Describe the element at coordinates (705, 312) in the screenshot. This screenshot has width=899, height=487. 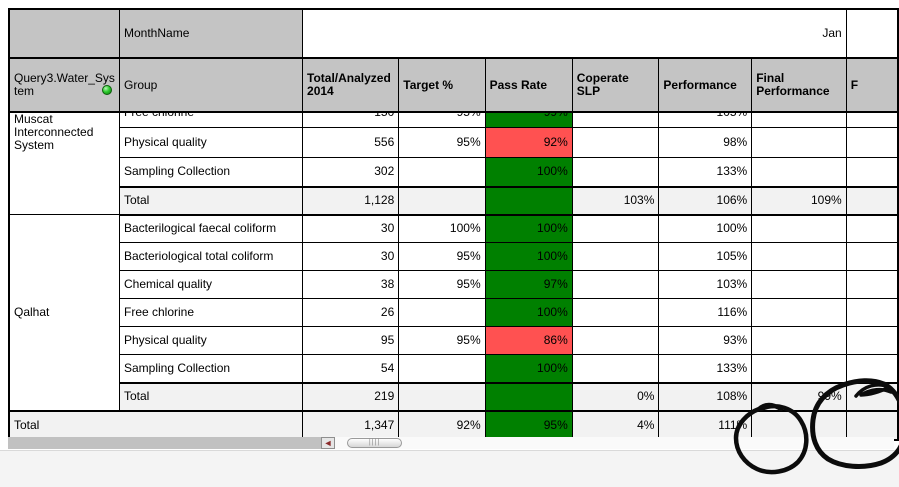
I see `cell-performance: 116%` at that location.